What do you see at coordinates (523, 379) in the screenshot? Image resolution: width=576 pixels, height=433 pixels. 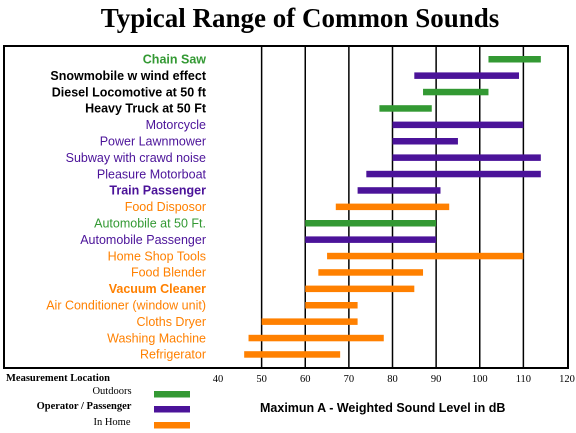 I see `x-tick-label: 110` at bounding box center [523, 379].